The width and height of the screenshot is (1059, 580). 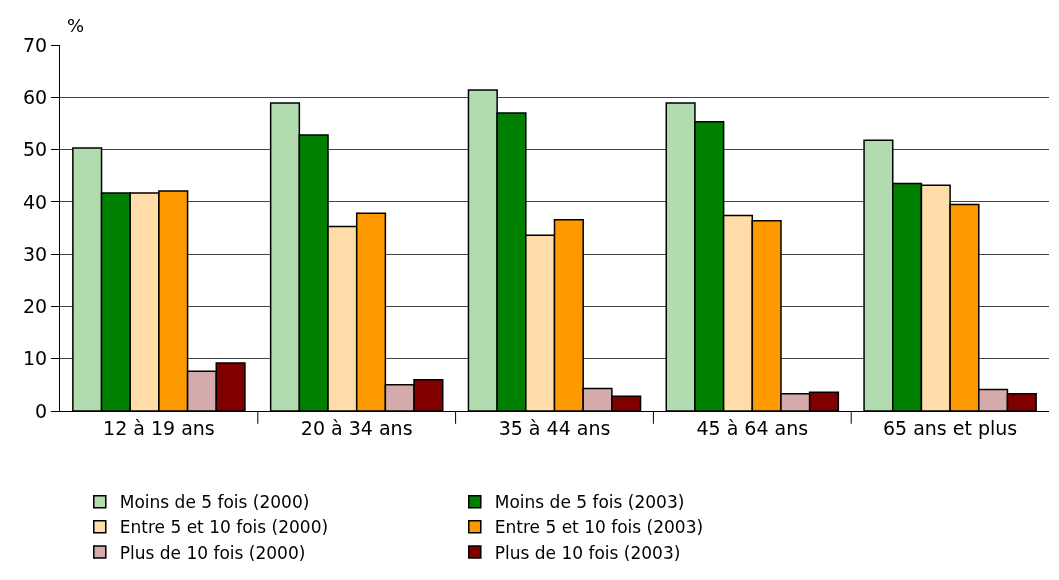 I want to click on y-tick-label: 30, so click(x=35, y=253).